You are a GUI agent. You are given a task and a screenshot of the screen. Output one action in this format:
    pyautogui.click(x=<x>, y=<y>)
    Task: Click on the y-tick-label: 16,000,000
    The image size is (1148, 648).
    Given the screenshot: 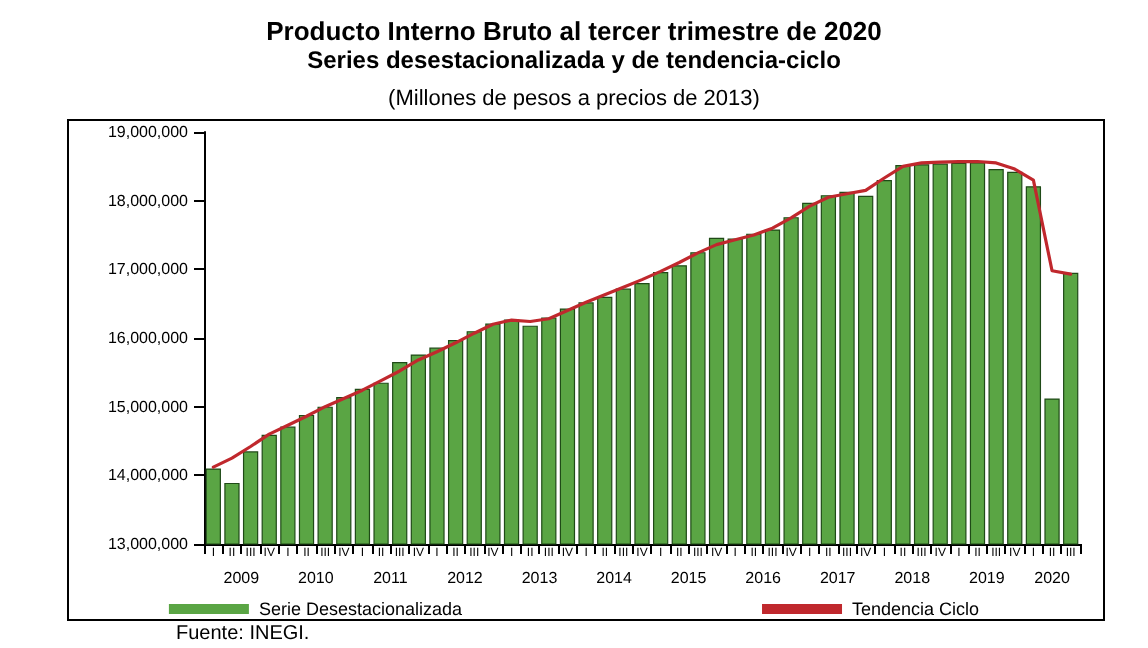 What is the action you would take?
    pyautogui.click(x=148, y=338)
    